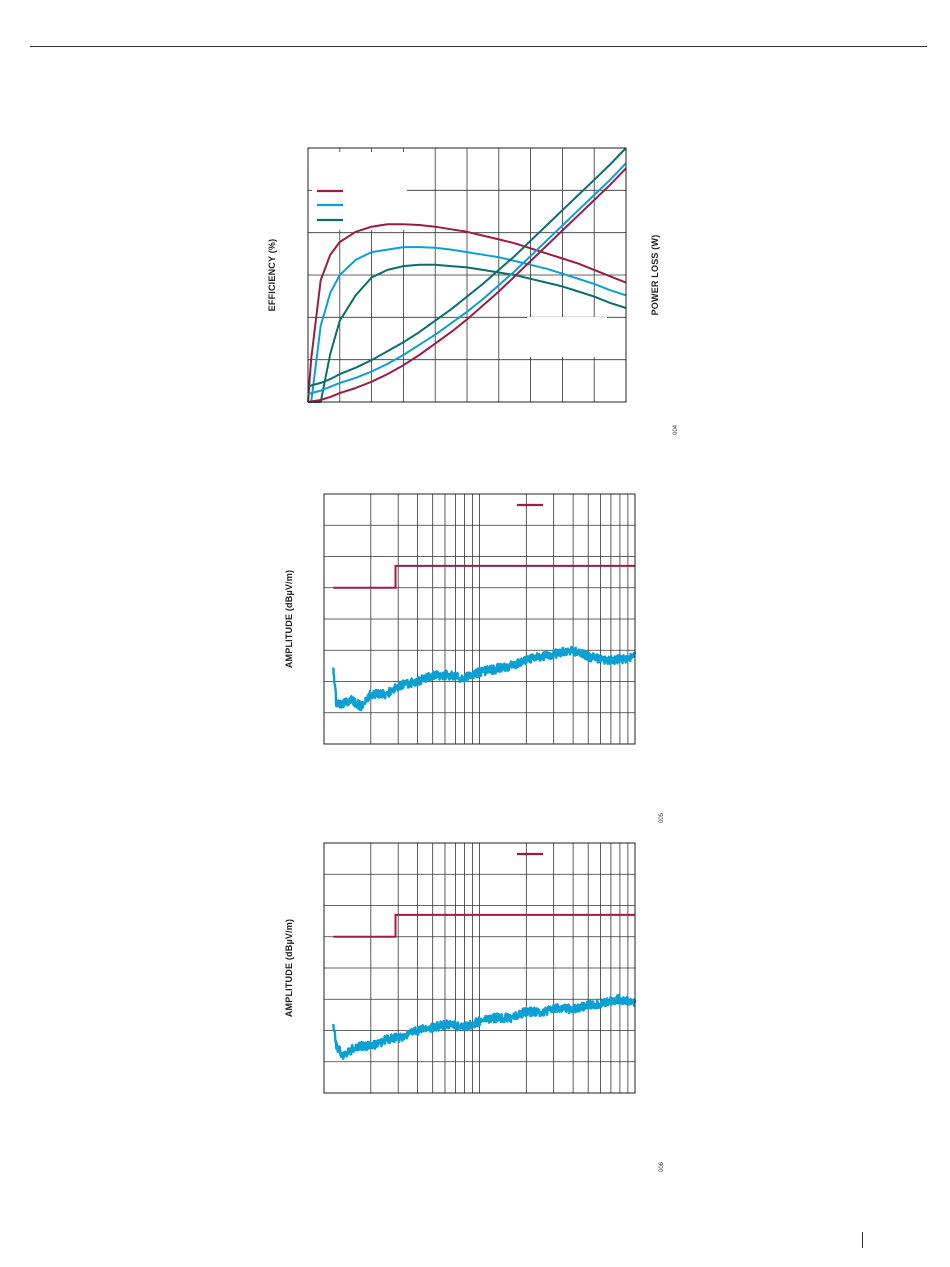 The width and height of the screenshot is (950, 1267). I want to click on series-line-efficiency-blue, so click(467, 324).